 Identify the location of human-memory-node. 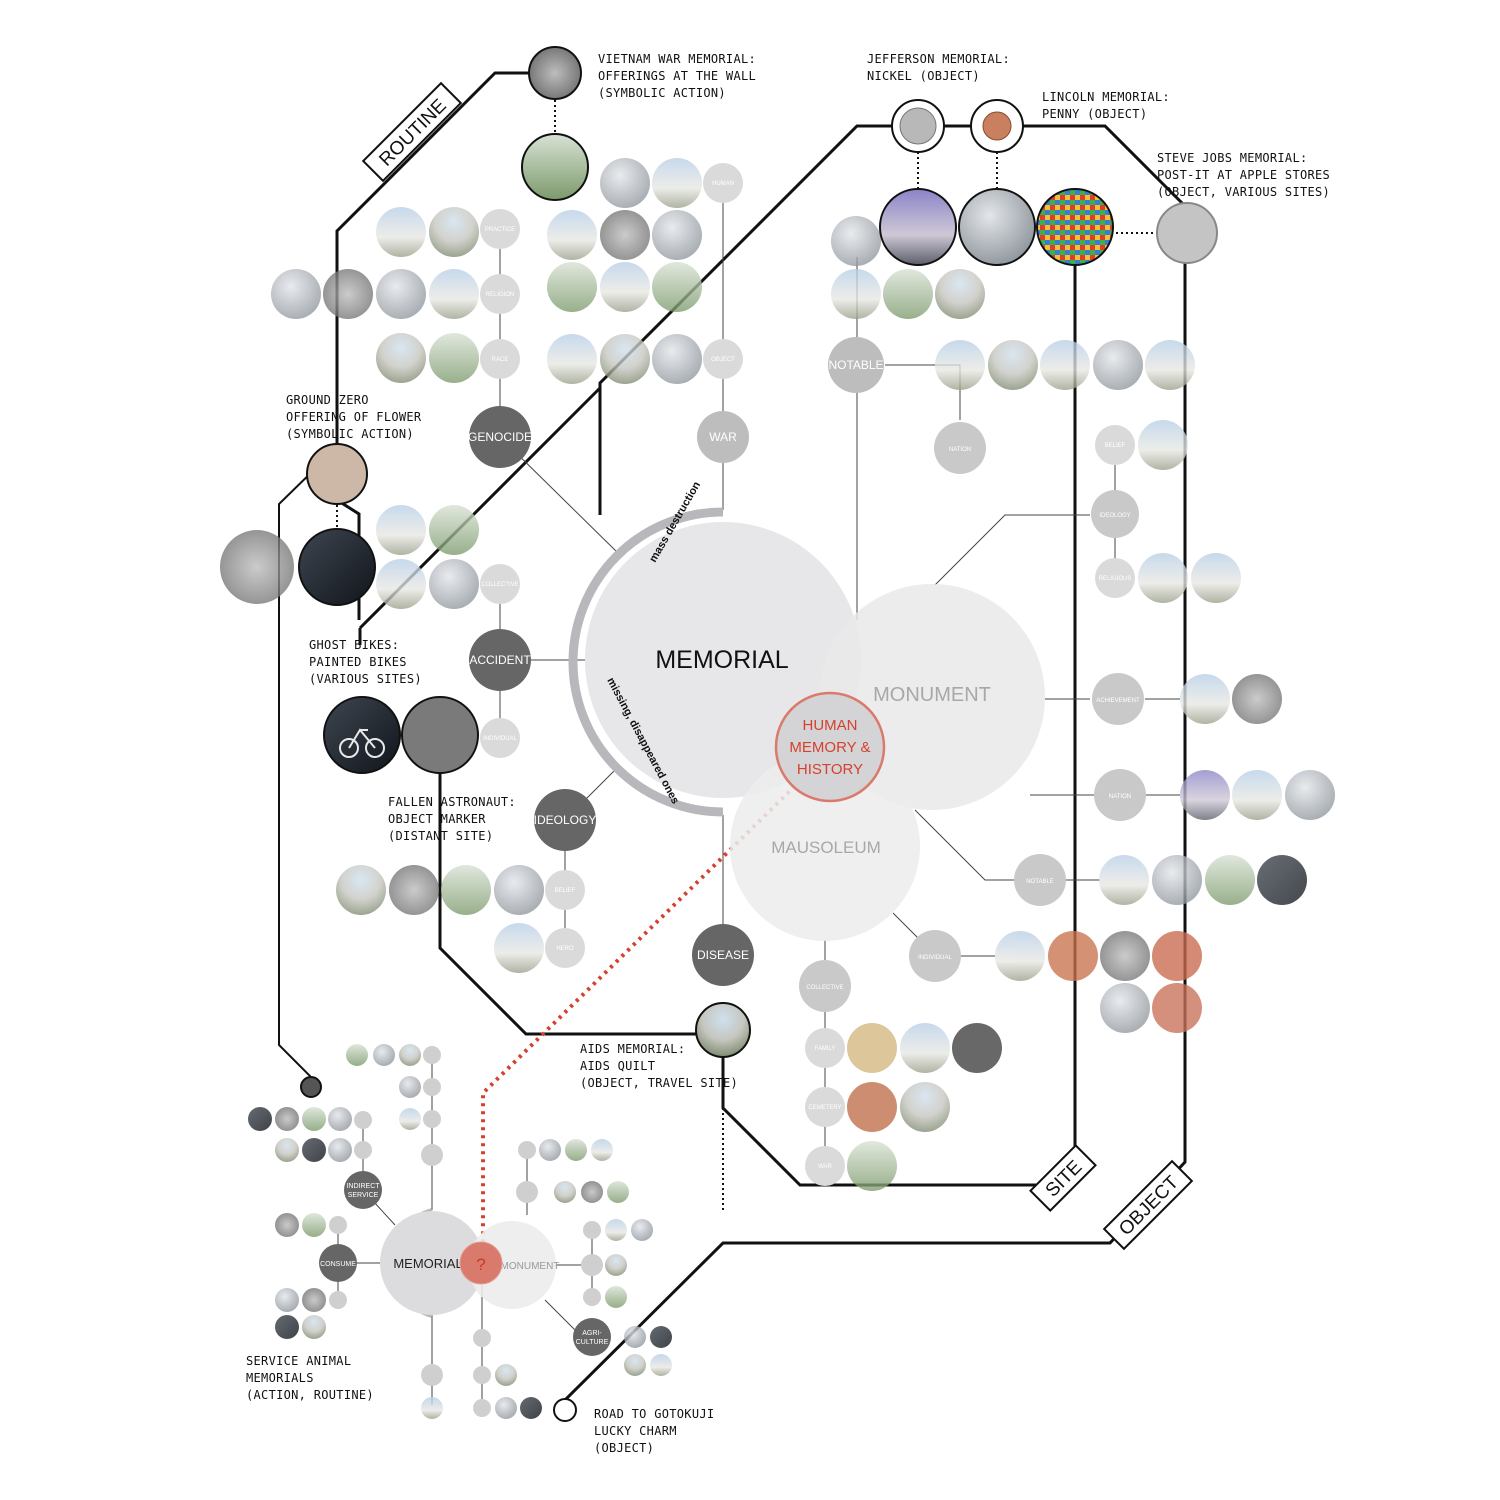
(830, 747).